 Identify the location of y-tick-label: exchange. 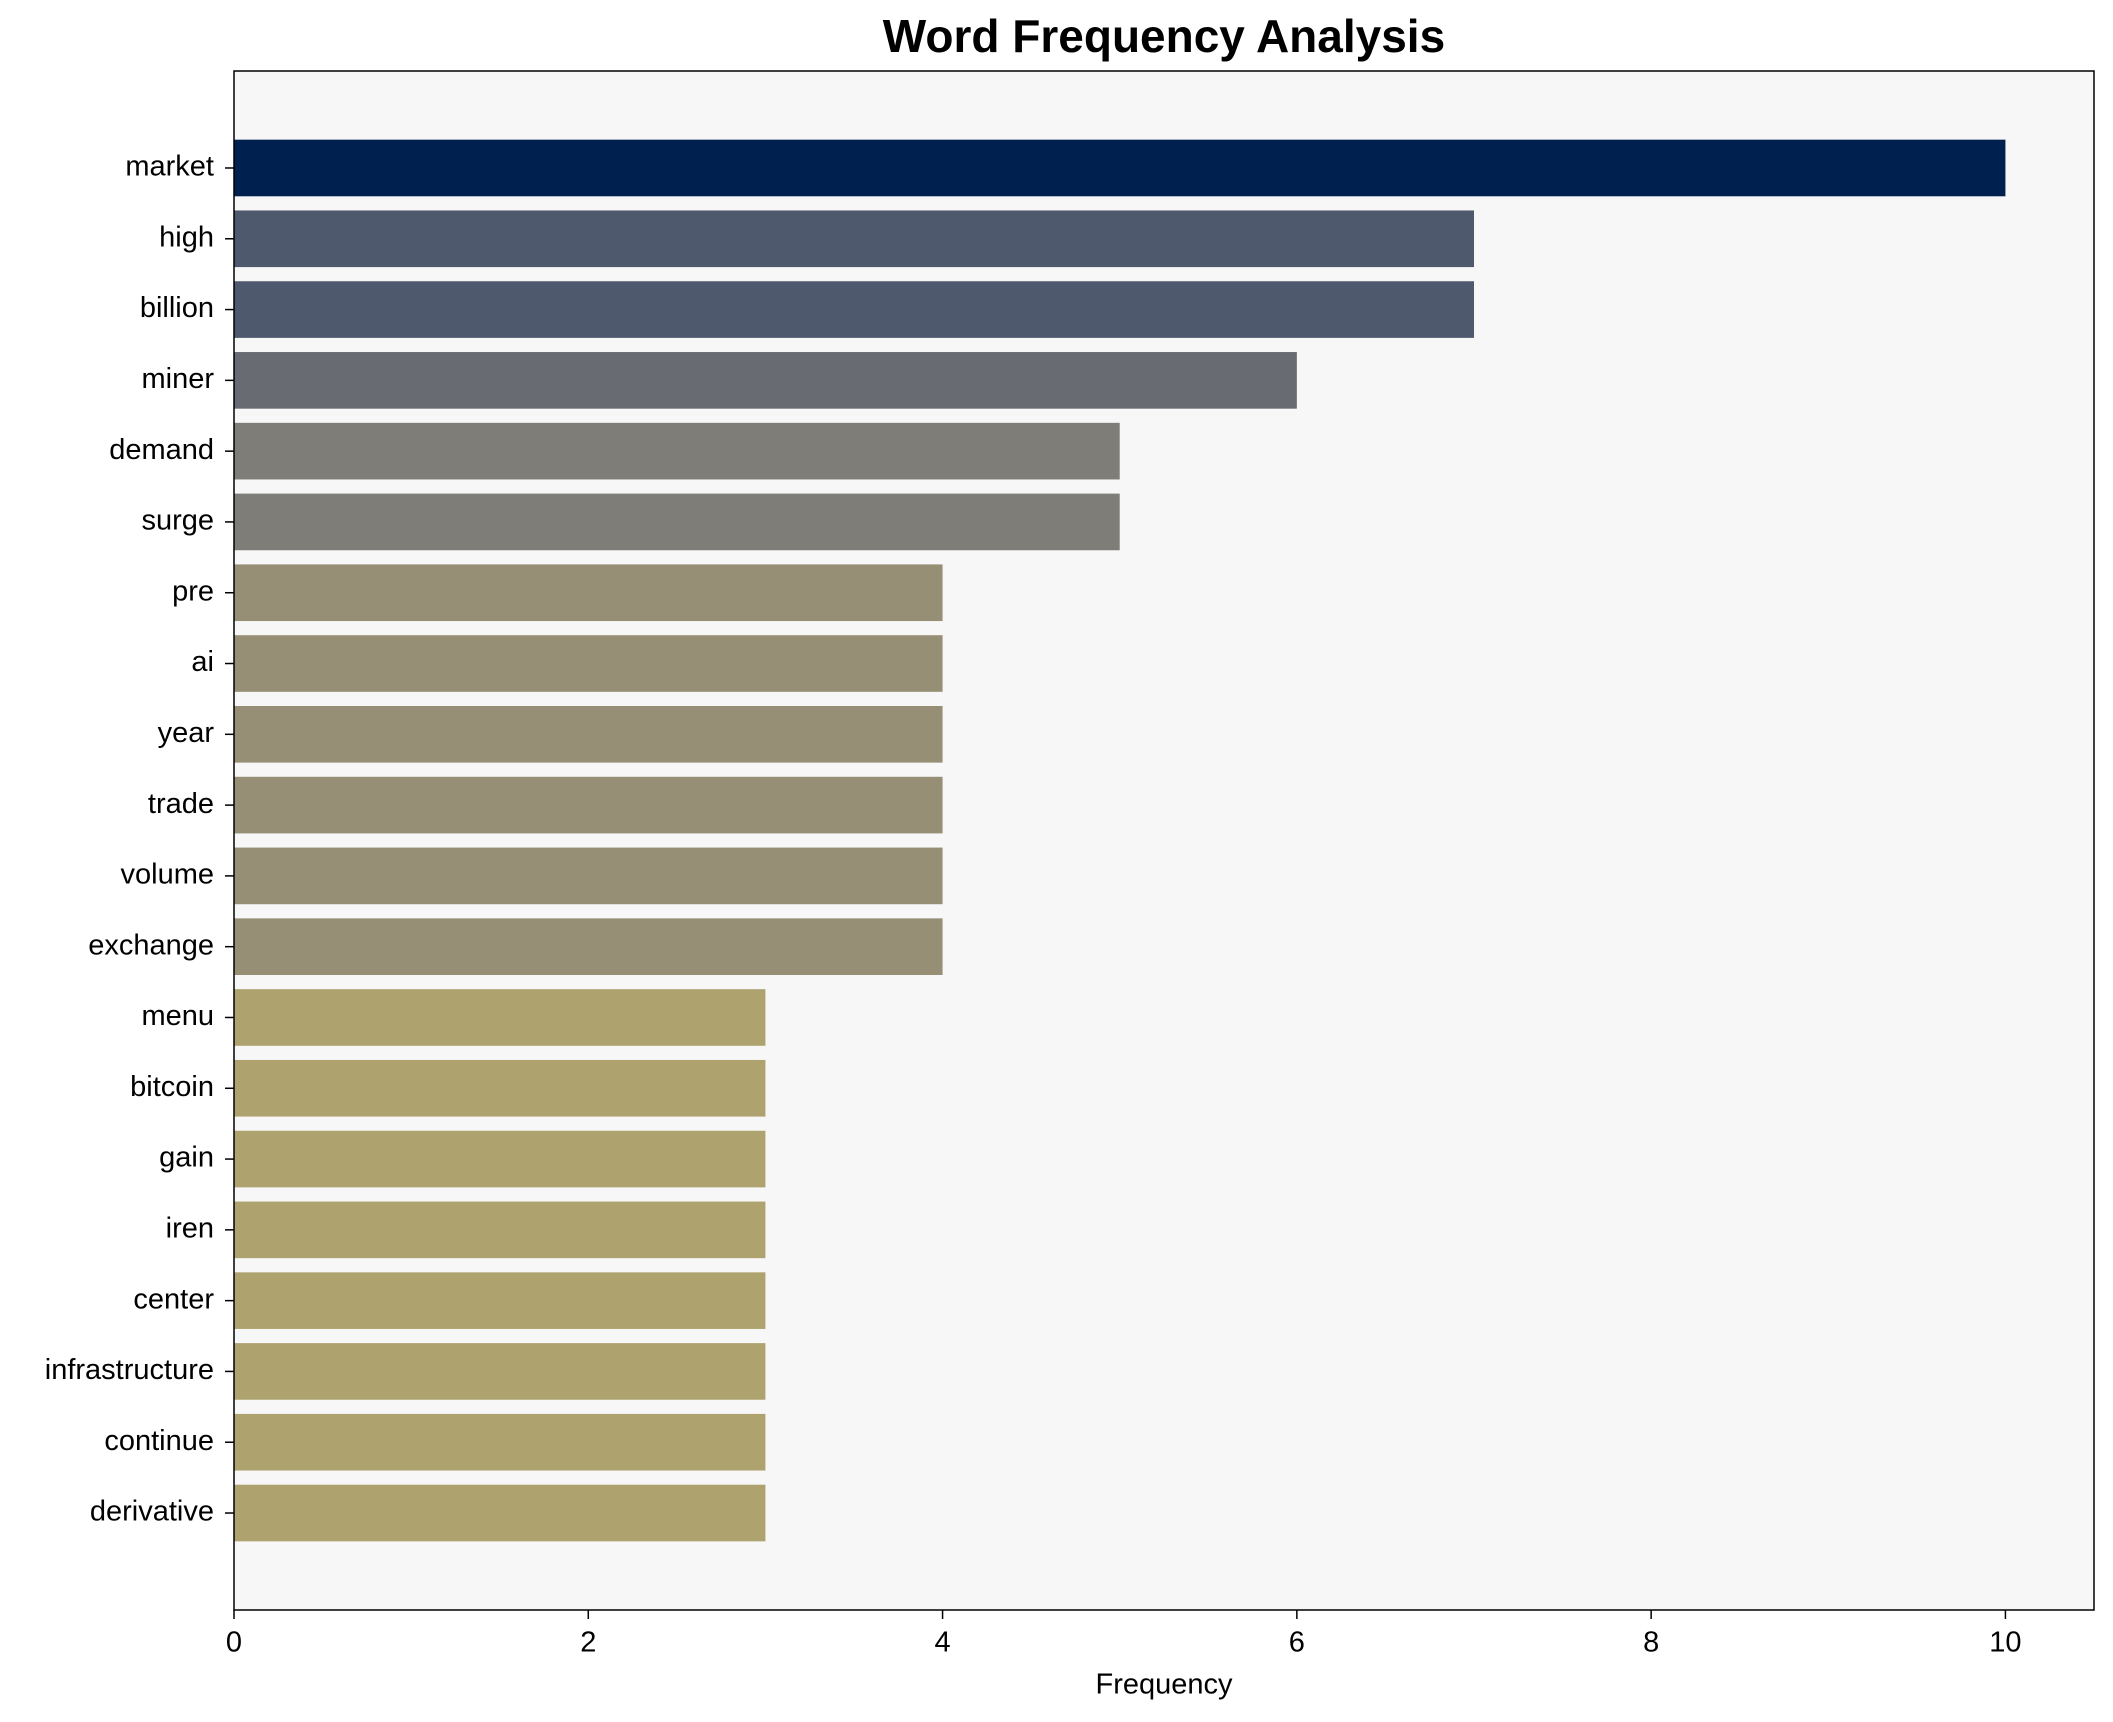
(151, 945).